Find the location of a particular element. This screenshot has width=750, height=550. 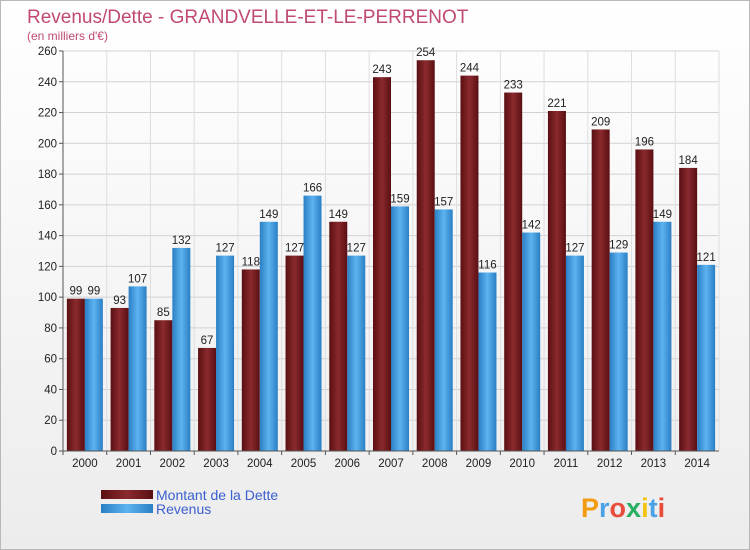

x-tick-label: 2011 is located at coordinates (566, 464).